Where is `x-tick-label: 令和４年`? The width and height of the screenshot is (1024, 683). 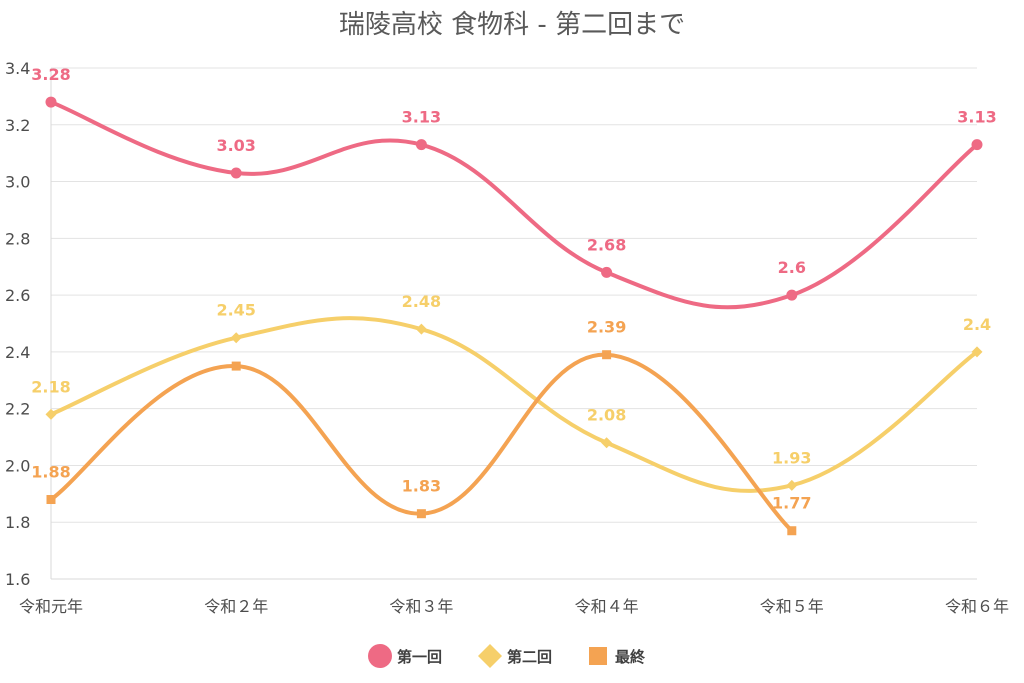 x-tick-label: 令和４年 is located at coordinates (607, 606).